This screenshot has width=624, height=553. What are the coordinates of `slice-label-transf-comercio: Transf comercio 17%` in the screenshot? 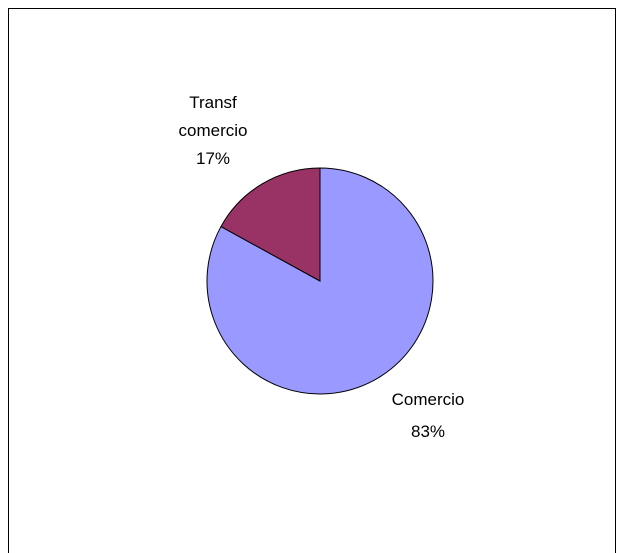 It's located at (213, 130).